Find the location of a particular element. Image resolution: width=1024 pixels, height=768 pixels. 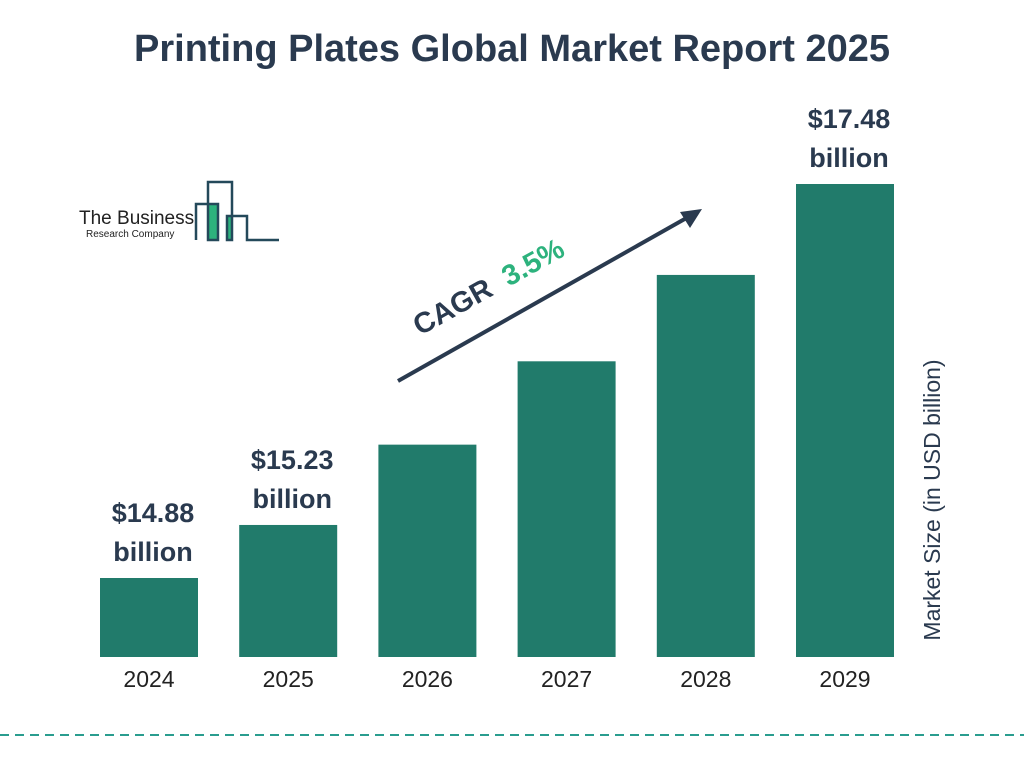

bar-2027 is located at coordinates (566, 509).